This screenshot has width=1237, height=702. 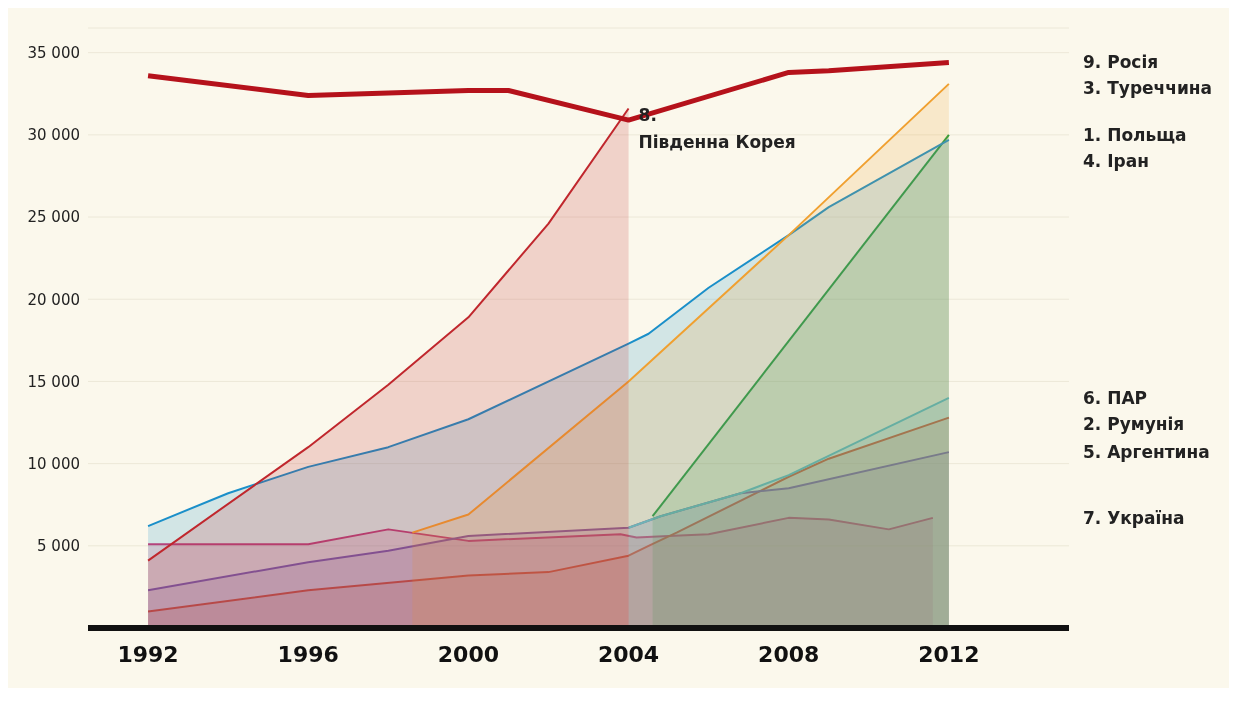 I want to click on y-tick-label: 30 000, so click(x=53, y=135).